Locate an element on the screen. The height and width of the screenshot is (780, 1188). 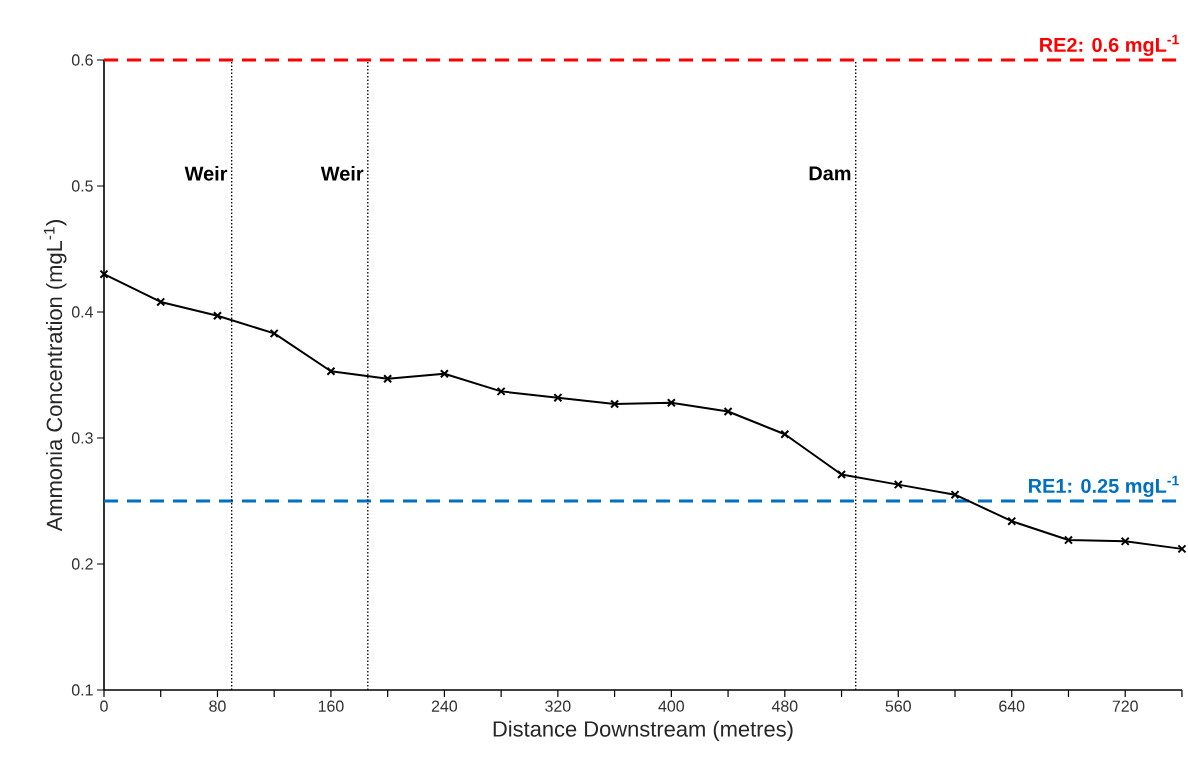
x-tick-label: 240 is located at coordinates (444, 706).